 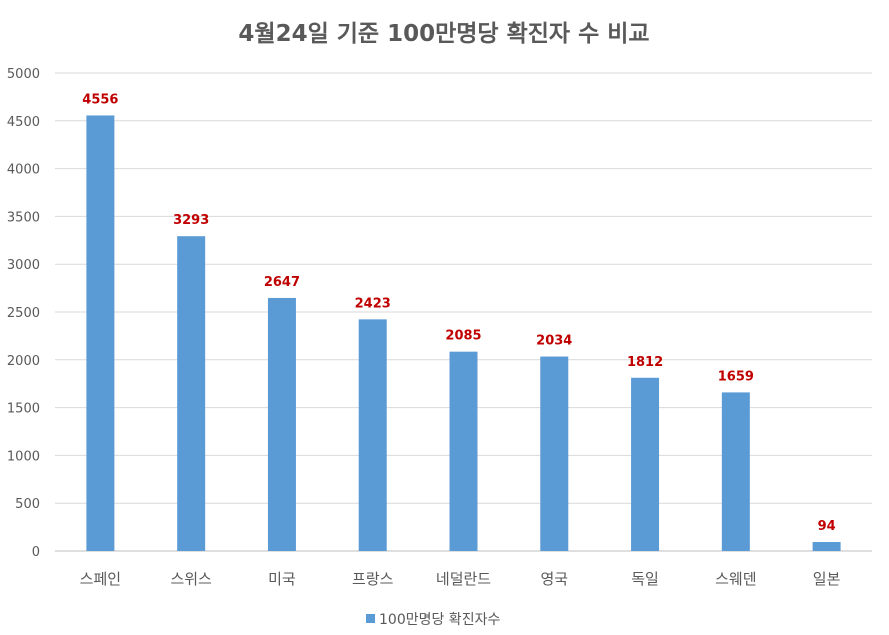 What do you see at coordinates (827, 579) in the screenshot?
I see `x-tick-label: 일본` at bounding box center [827, 579].